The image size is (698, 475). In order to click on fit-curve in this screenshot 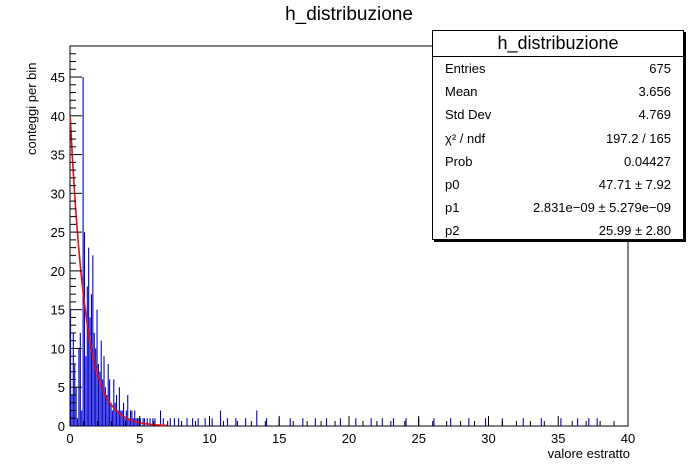, I will do `click(118, 272)`.